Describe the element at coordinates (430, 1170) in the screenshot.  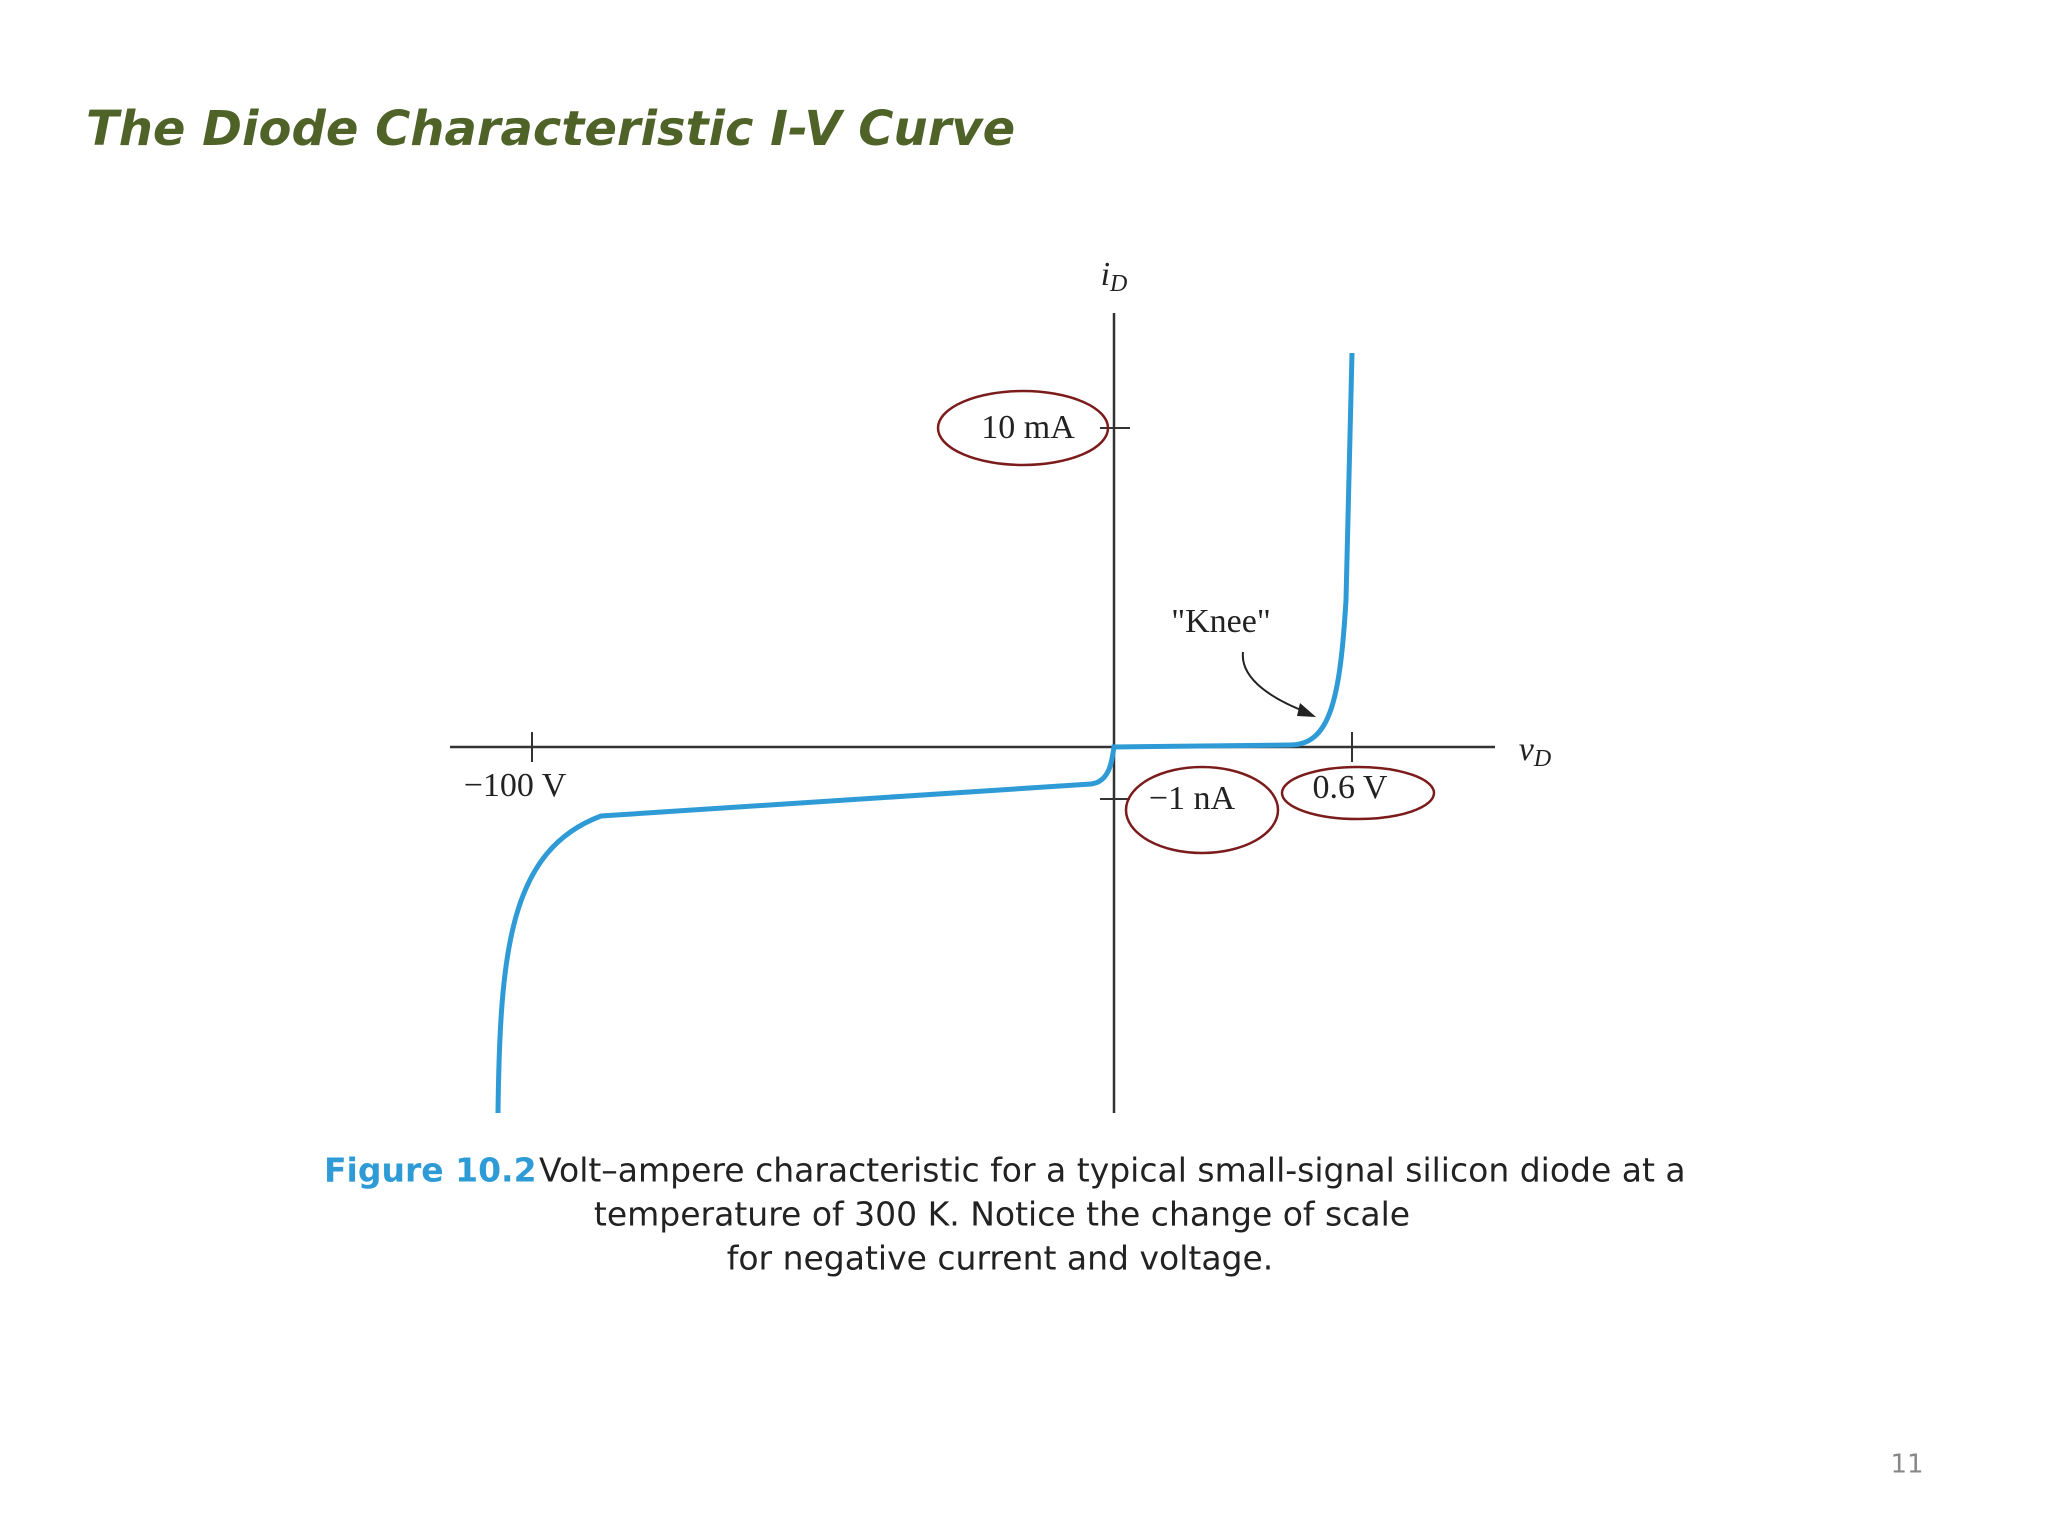
I see `caption-label: Figure 10.2` at that location.